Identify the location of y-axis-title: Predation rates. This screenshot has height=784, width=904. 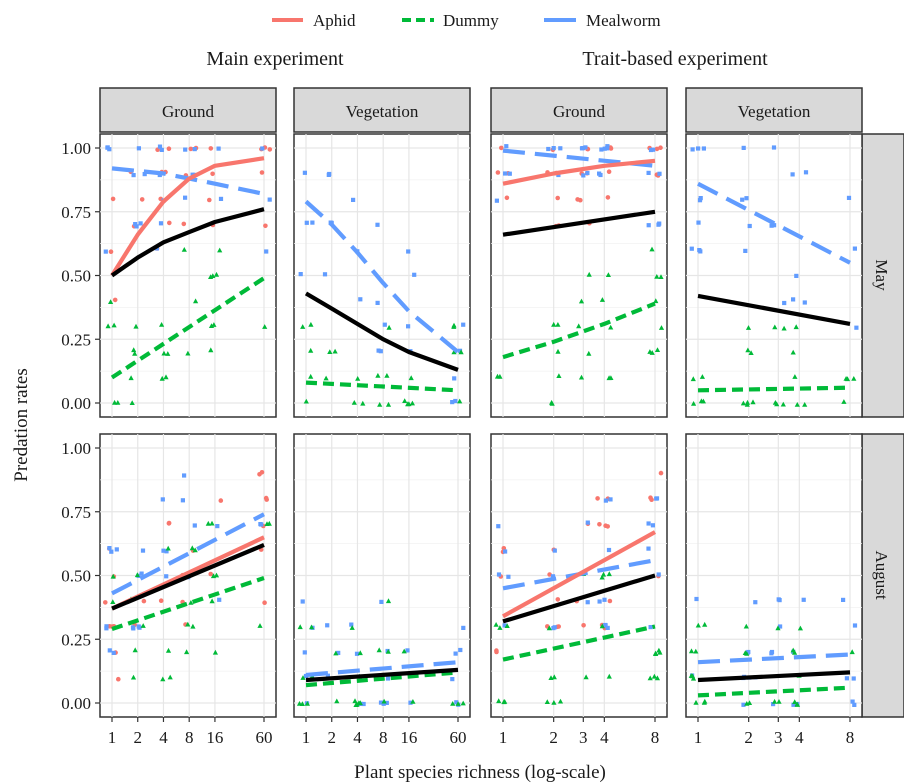
(21, 424).